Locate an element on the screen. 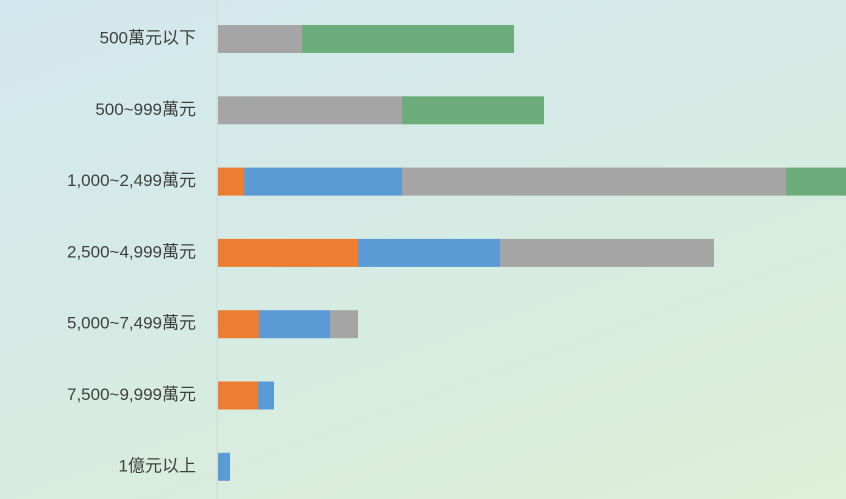 This screenshot has height=499, width=846. y-tick-label: 7,500~9,999萬元 is located at coordinates (131, 394).